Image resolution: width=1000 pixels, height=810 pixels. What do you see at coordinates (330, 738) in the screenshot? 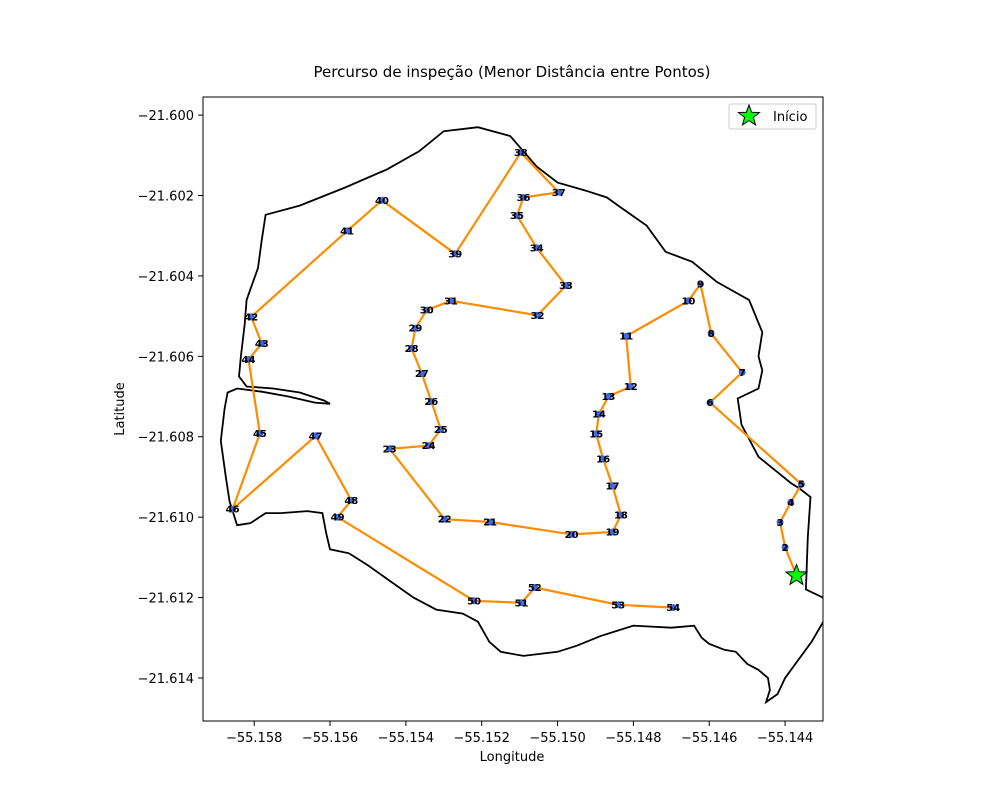
I see `x-tick-label: −55.156` at bounding box center [330, 738].